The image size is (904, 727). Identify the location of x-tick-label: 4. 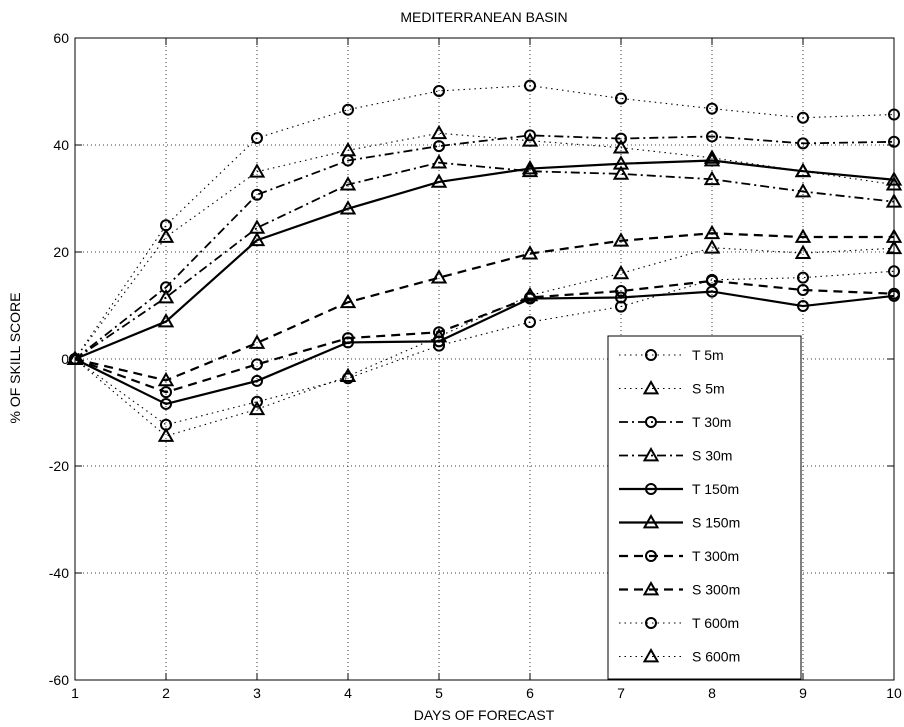
(348, 693).